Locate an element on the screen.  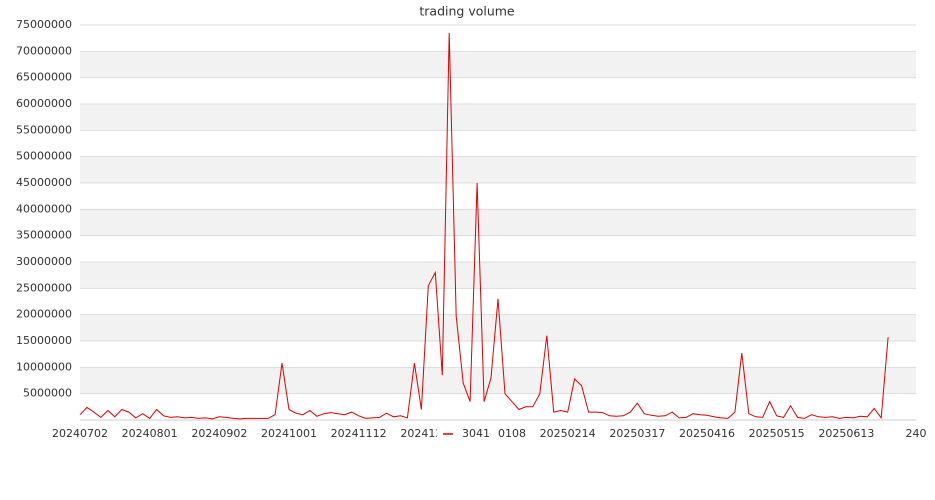
y-tick-label: 60000000 is located at coordinates (44, 103).